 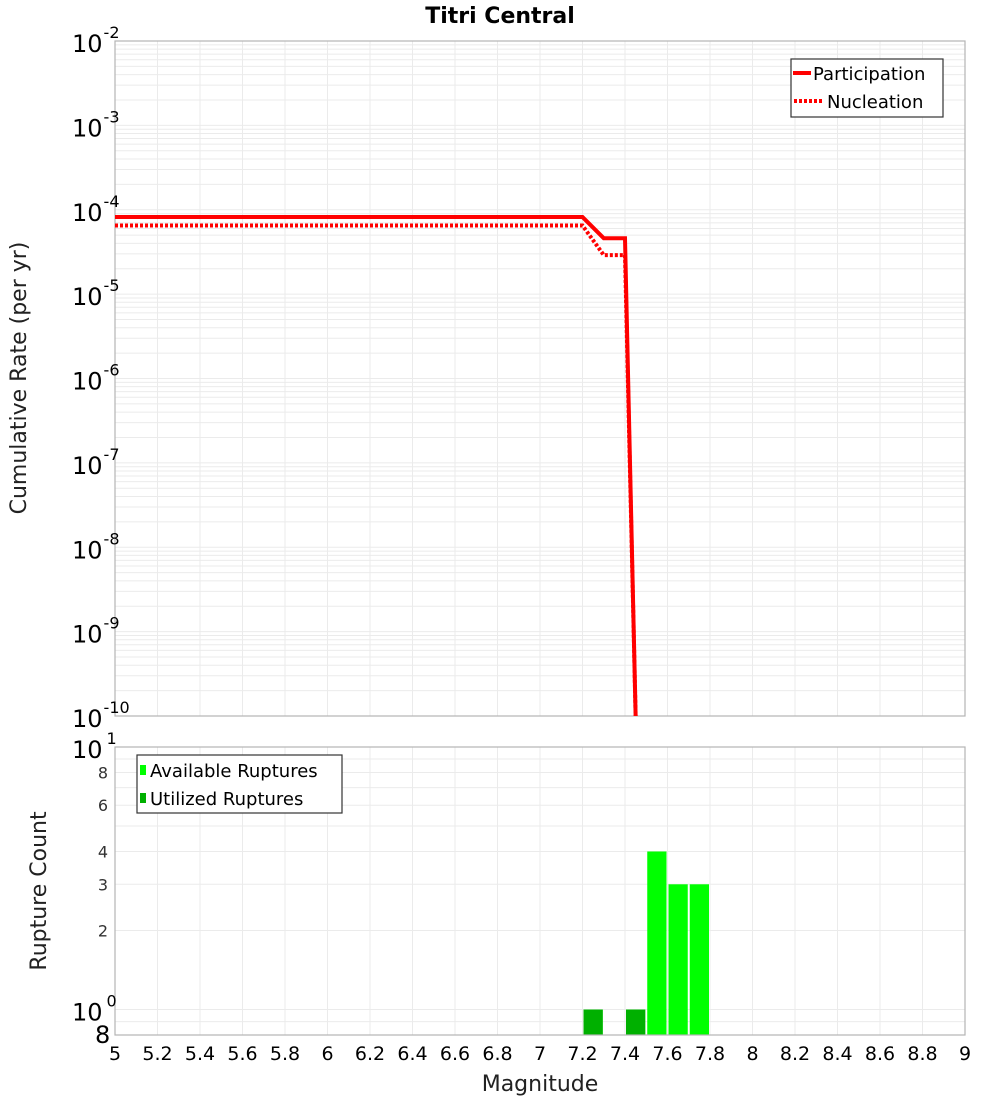 What do you see at coordinates (103, 884) in the screenshot?
I see `y-tick-label: 3` at bounding box center [103, 884].